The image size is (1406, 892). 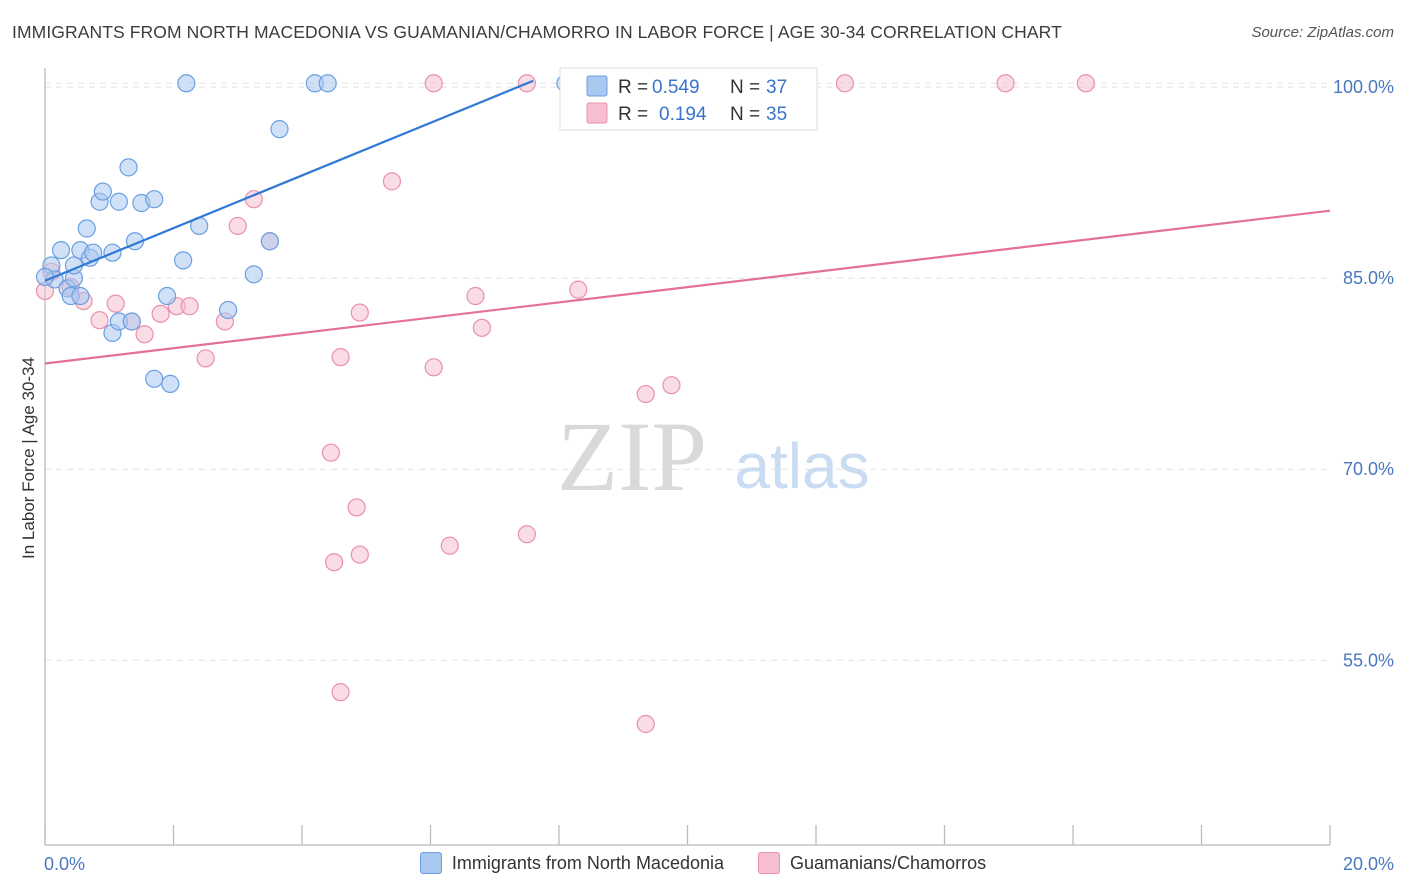 What do you see at coordinates (587, 862) in the screenshot?
I see `legend-label-north-macedonia: Immigrants from North Macedonia` at bounding box center [587, 862].